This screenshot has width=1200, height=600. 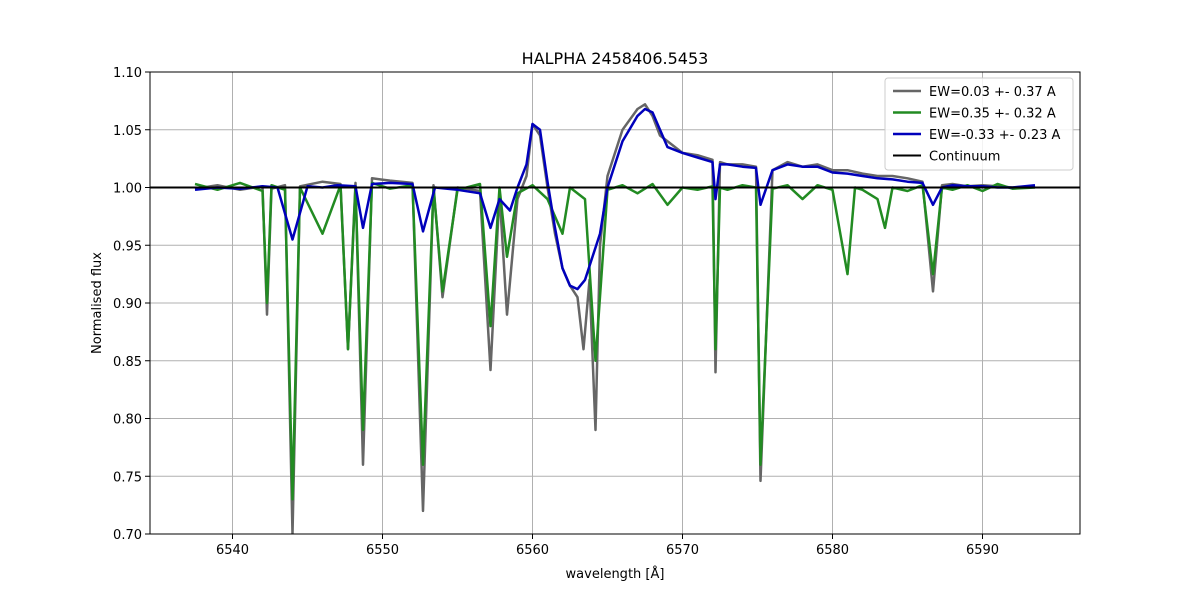 I want to click on y-tick-label: 1.00, so click(x=127, y=189).